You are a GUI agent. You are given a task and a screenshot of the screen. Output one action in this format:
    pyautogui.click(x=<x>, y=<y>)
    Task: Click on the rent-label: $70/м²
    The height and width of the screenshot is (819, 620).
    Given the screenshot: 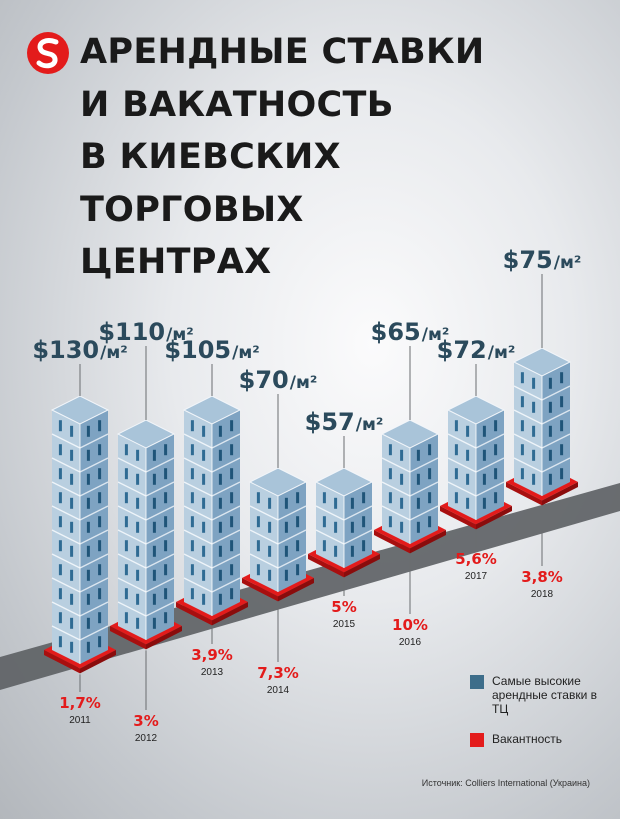 What is the action you would take?
    pyautogui.click(x=278, y=380)
    